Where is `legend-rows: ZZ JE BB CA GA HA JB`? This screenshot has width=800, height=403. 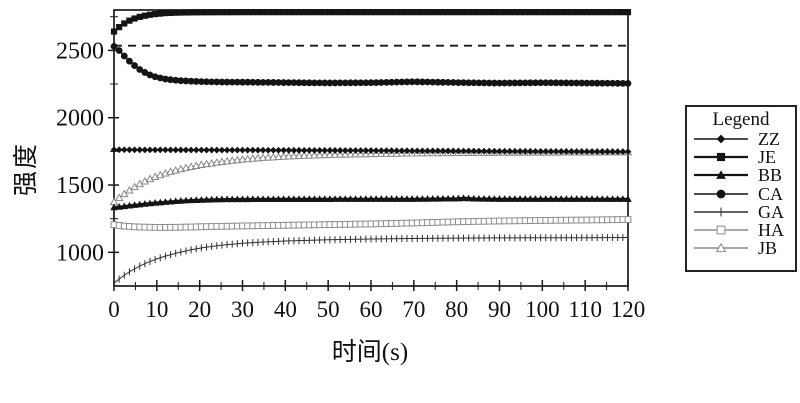
legend-rows: ZZ JE BB CA GA HA JB is located at coordinates (741, 193).